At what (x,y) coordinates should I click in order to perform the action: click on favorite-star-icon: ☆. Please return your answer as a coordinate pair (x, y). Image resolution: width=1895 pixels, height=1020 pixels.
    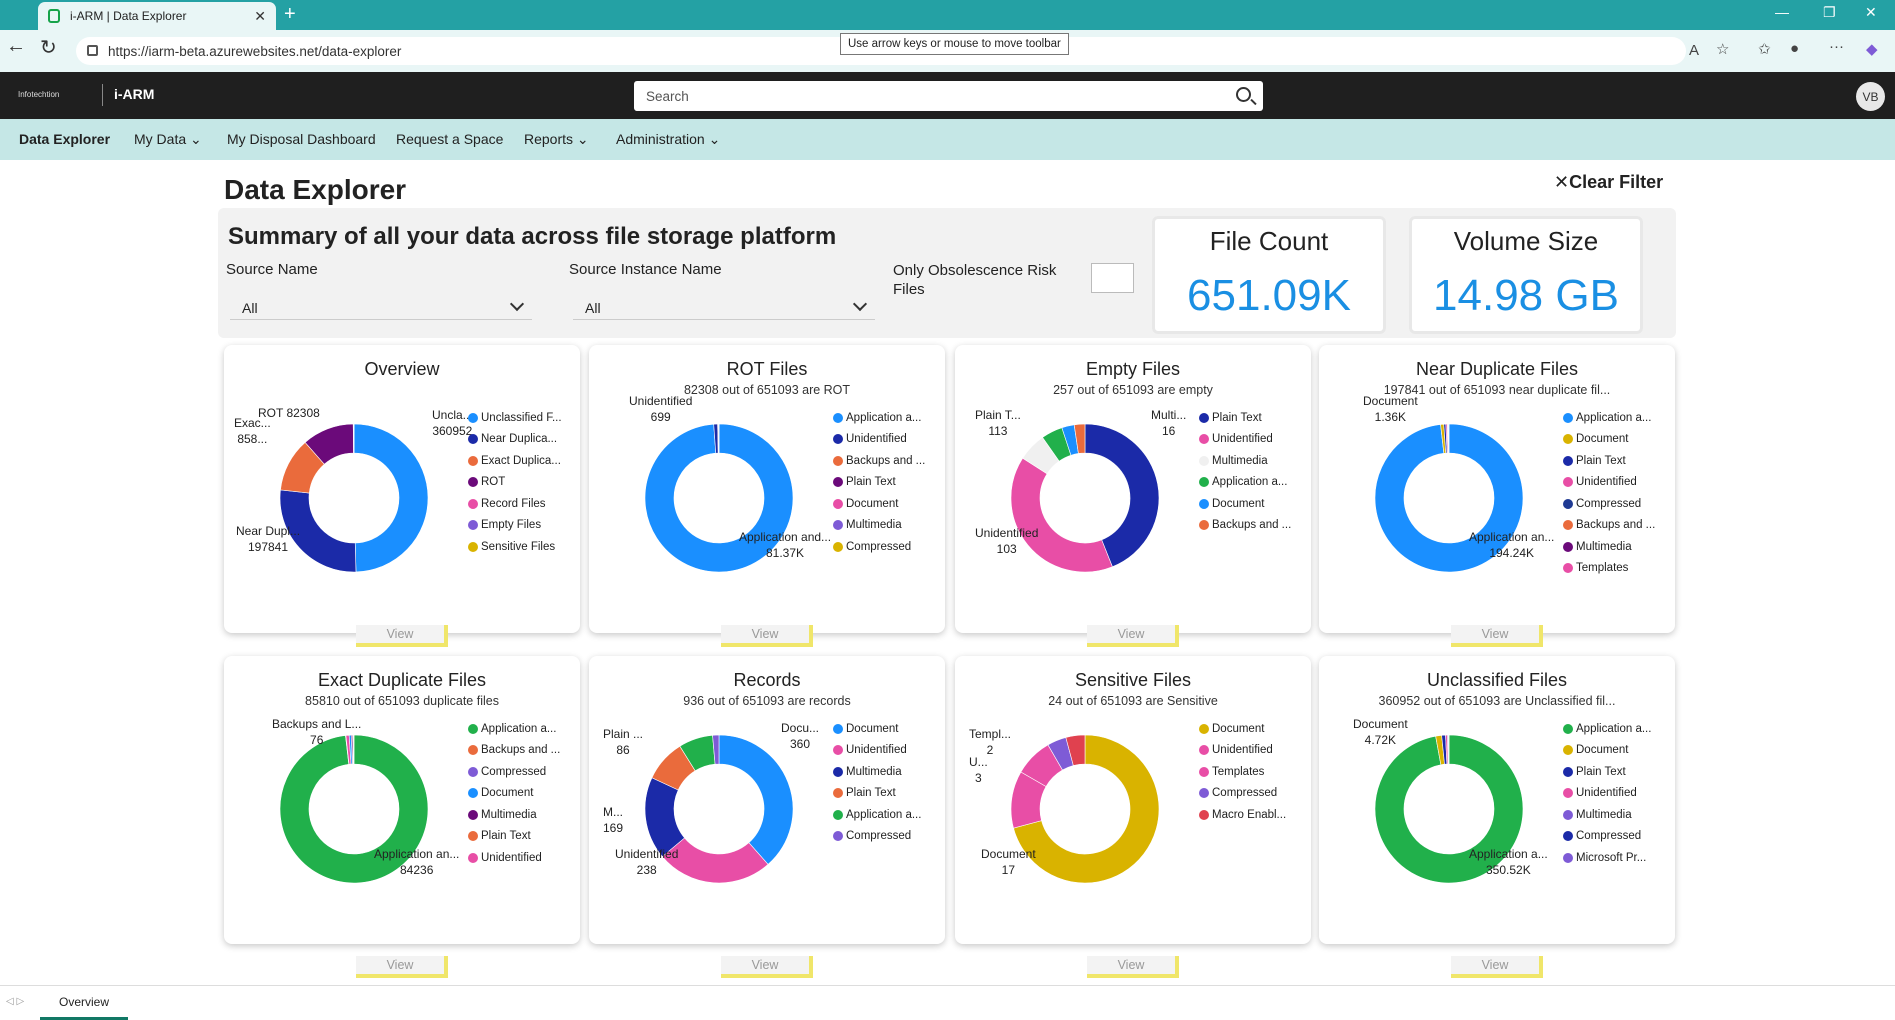
    Looking at the image, I should click on (1722, 49).